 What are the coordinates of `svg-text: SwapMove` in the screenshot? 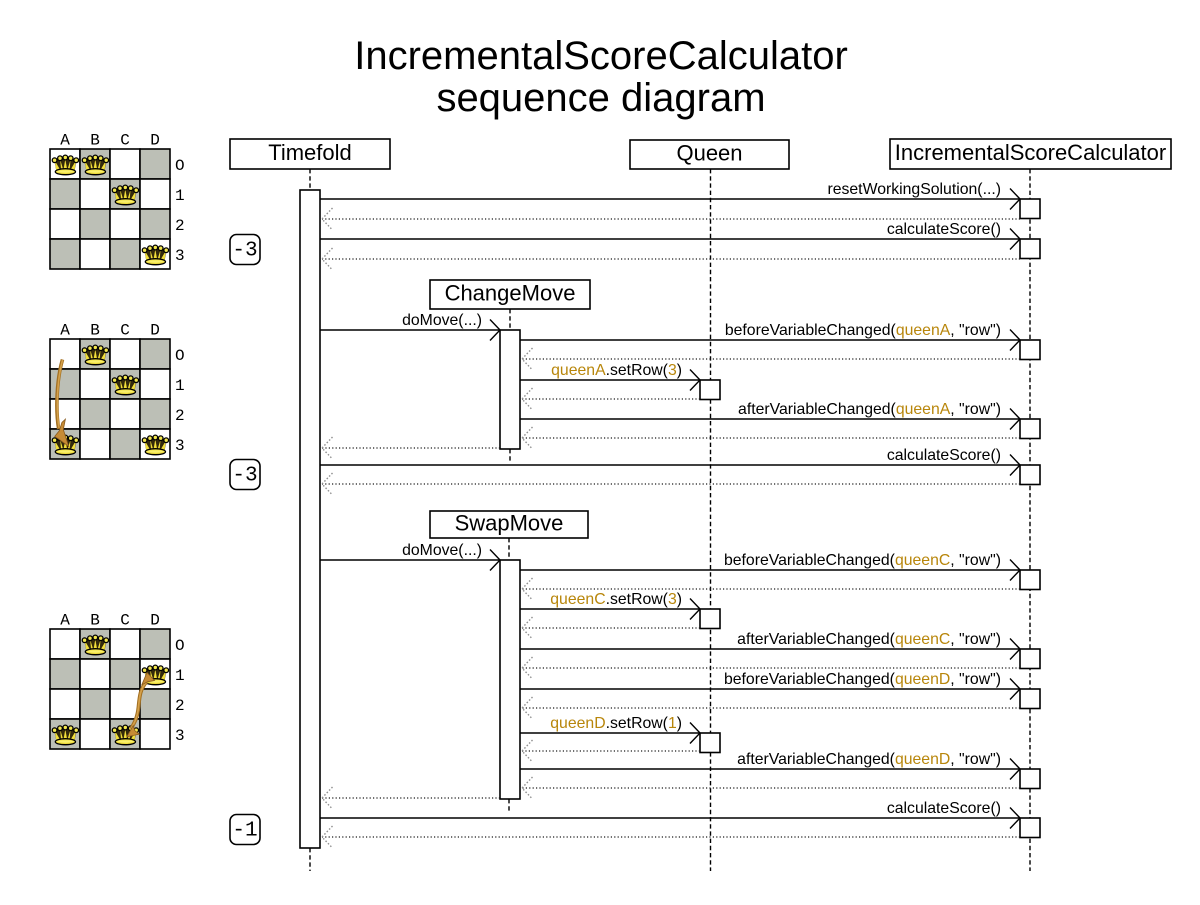 It's located at (509, 522).